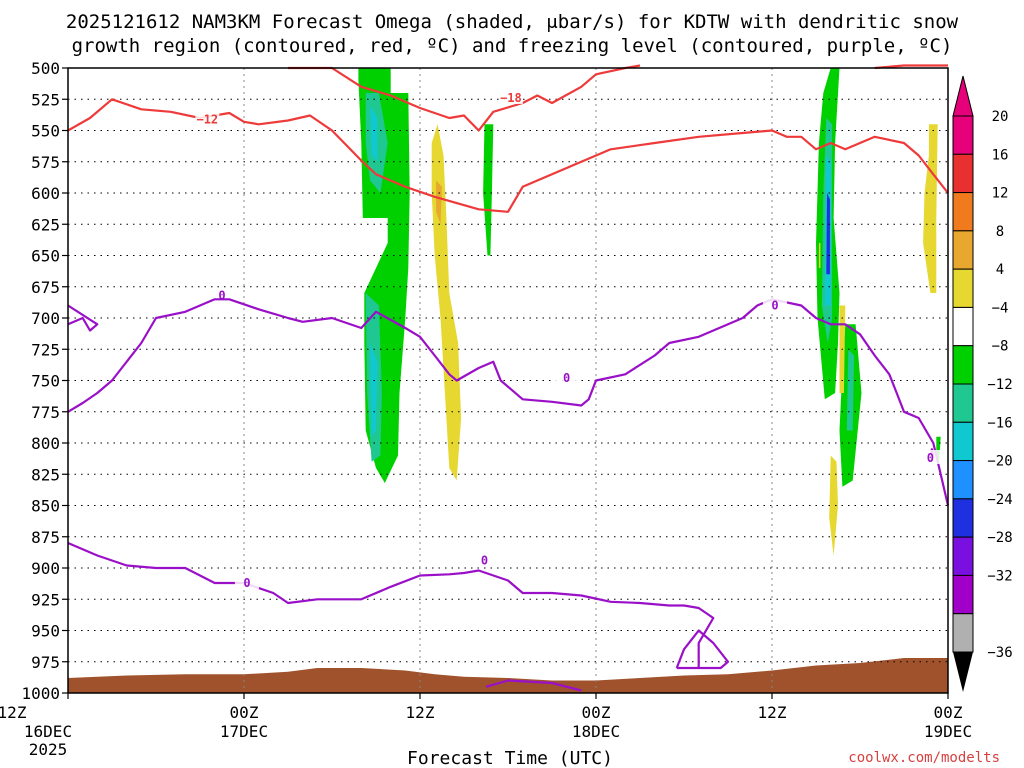 This screenshot has height=768, width=1024. Describe the element at coordinates (244, 712) in the screenshot. I see `x-tick-time-1: 00Z` at that location.